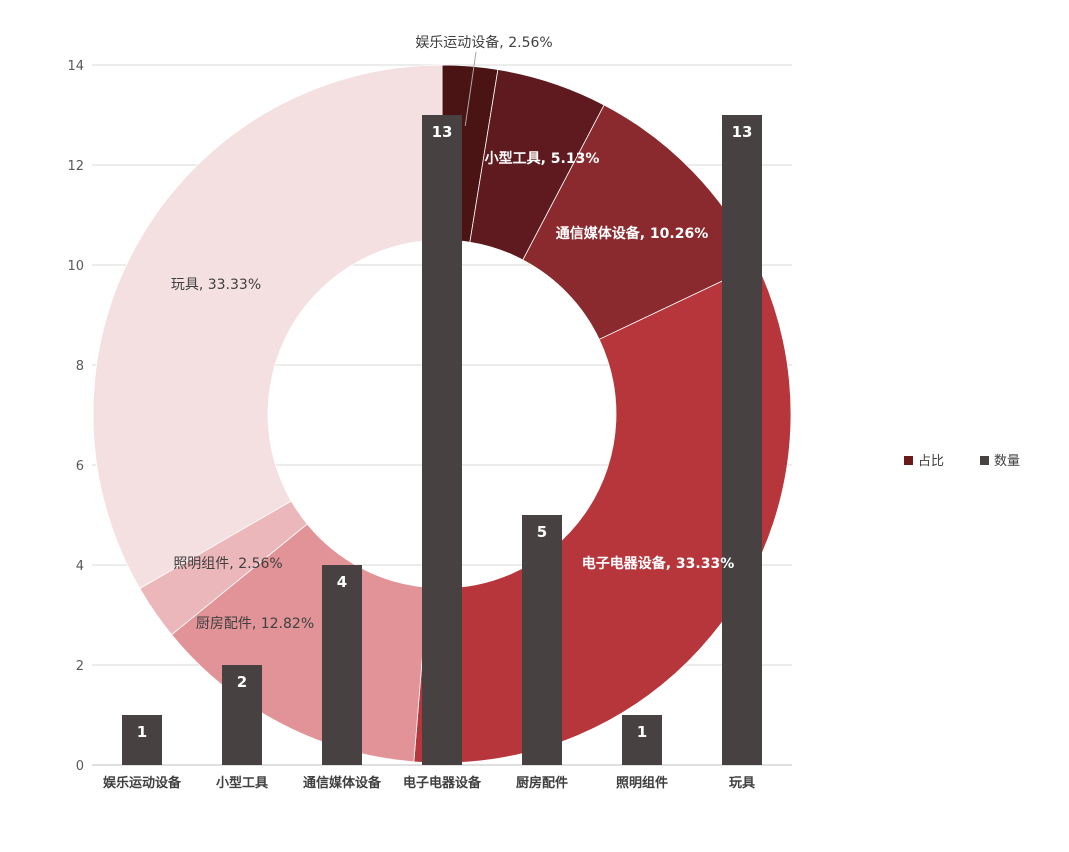  Describe the element at coordinates (216, 285) in the screenshot. I see `slice-data-label: 玩具, 33.33%` at that location.